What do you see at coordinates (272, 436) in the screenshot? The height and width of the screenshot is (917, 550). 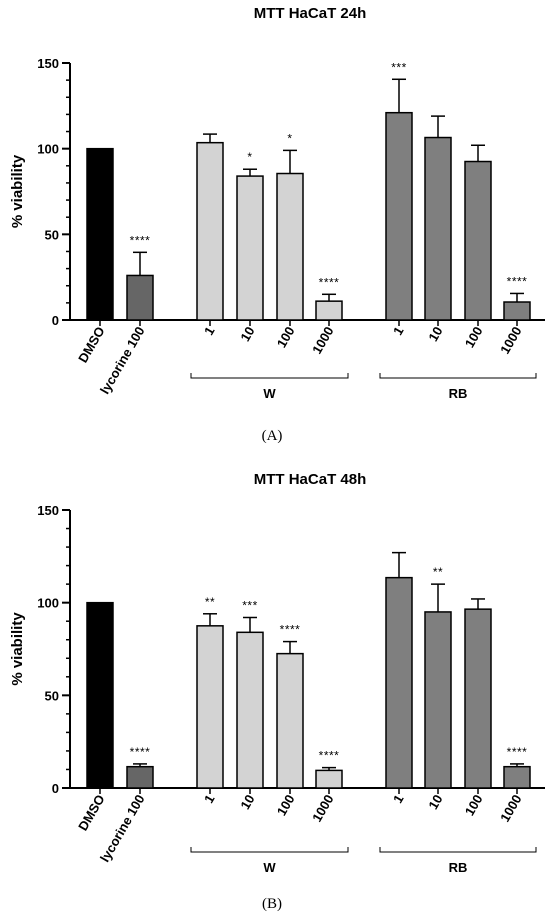 I see `panel-label: (A)` at bounding box center [272, 436].